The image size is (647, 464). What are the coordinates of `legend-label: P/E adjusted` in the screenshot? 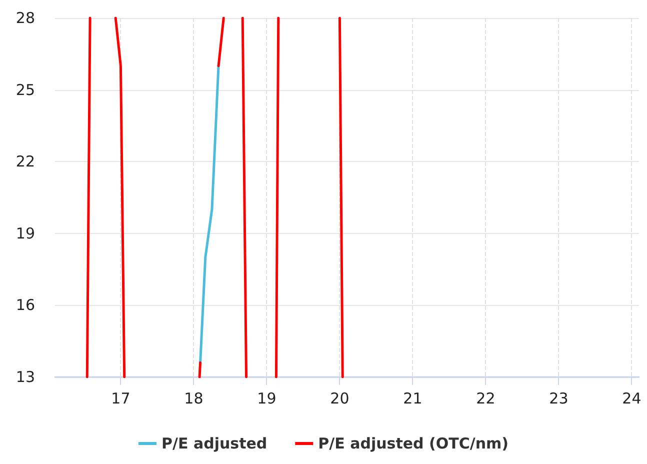 It's located at (215, 443).